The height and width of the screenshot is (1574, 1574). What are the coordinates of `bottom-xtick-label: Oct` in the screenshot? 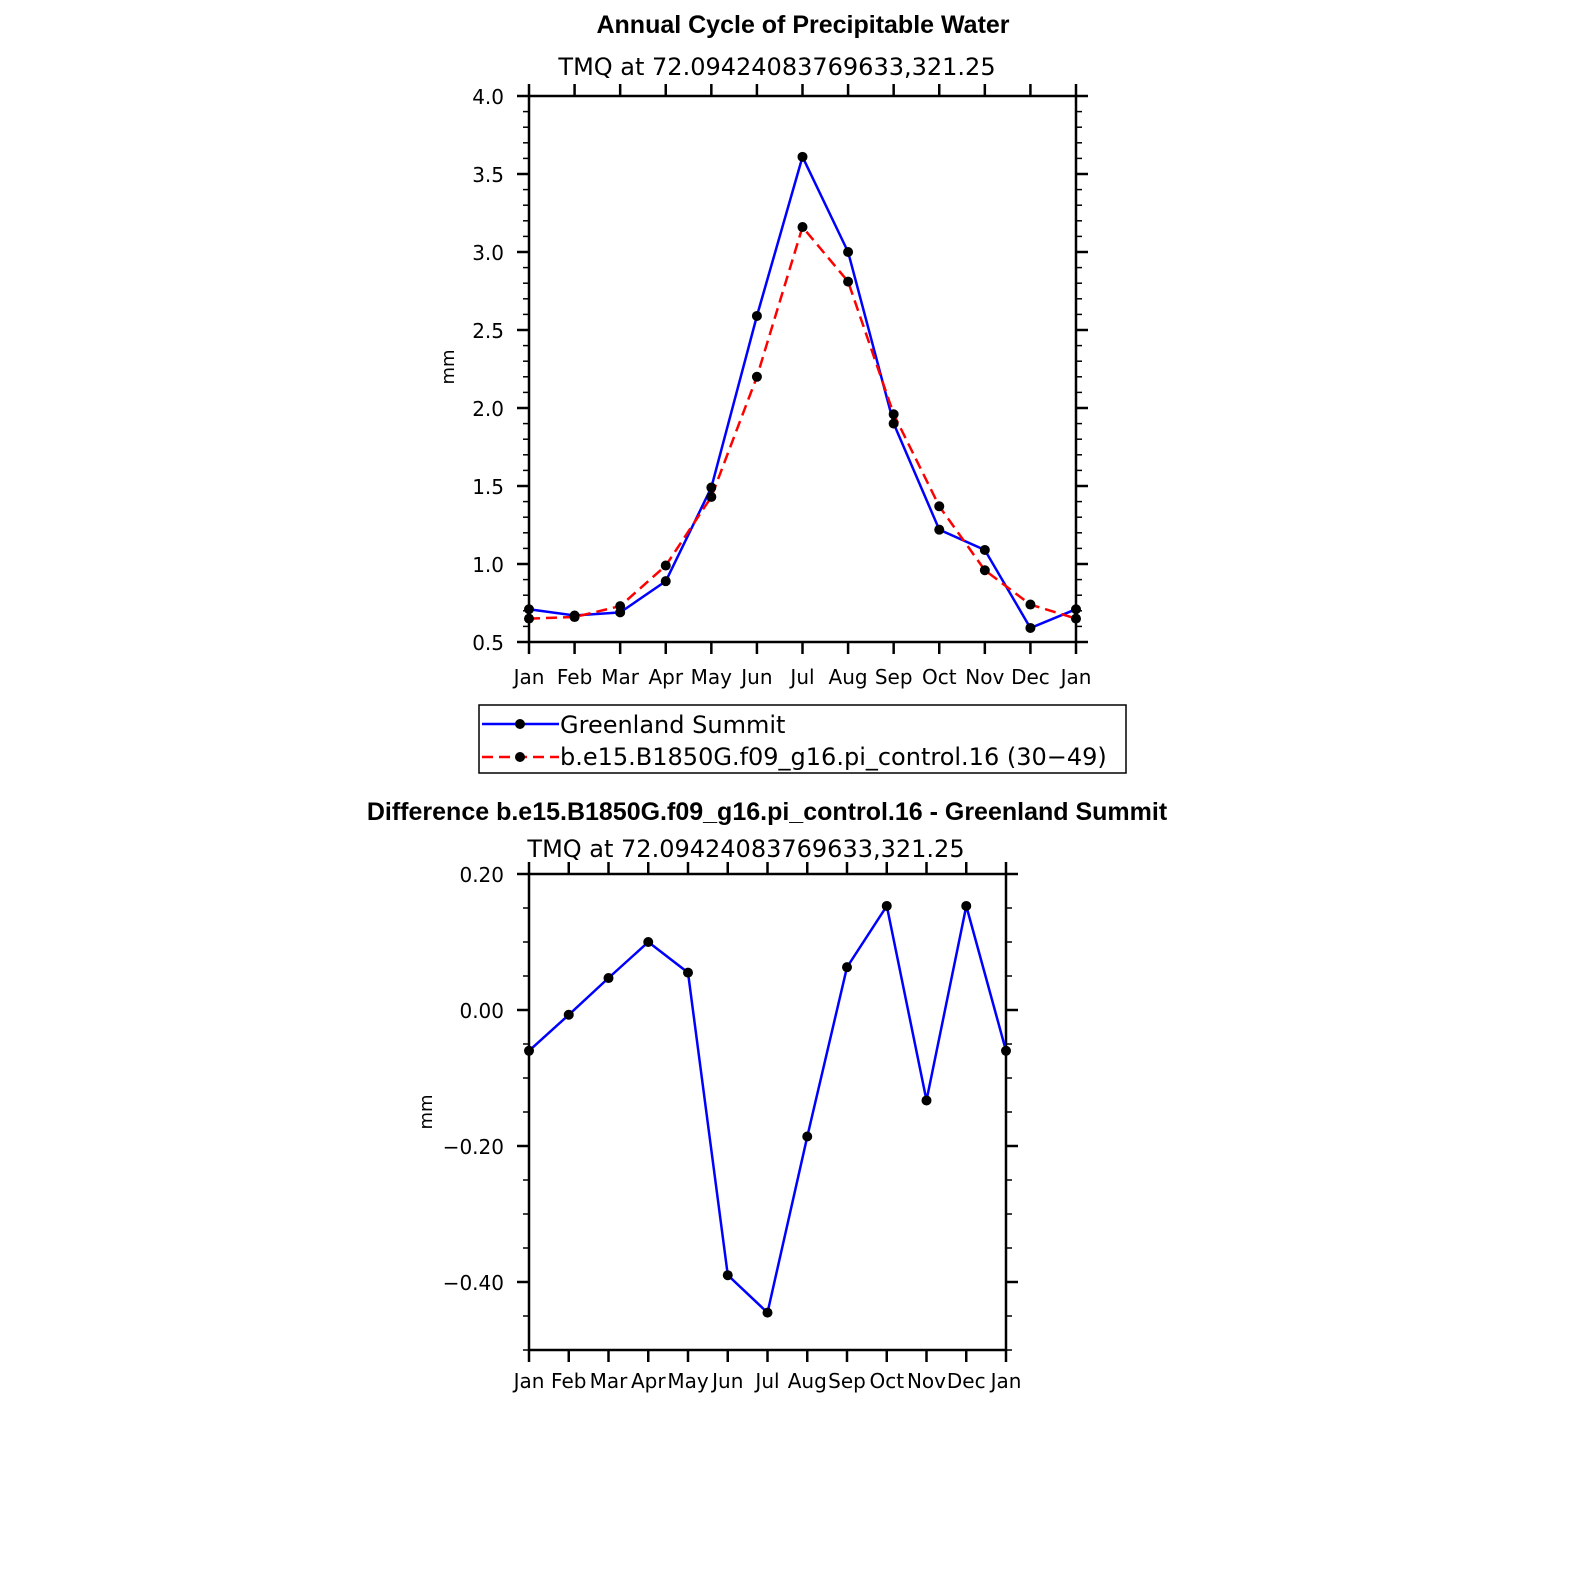 It's located at (886, 1381).